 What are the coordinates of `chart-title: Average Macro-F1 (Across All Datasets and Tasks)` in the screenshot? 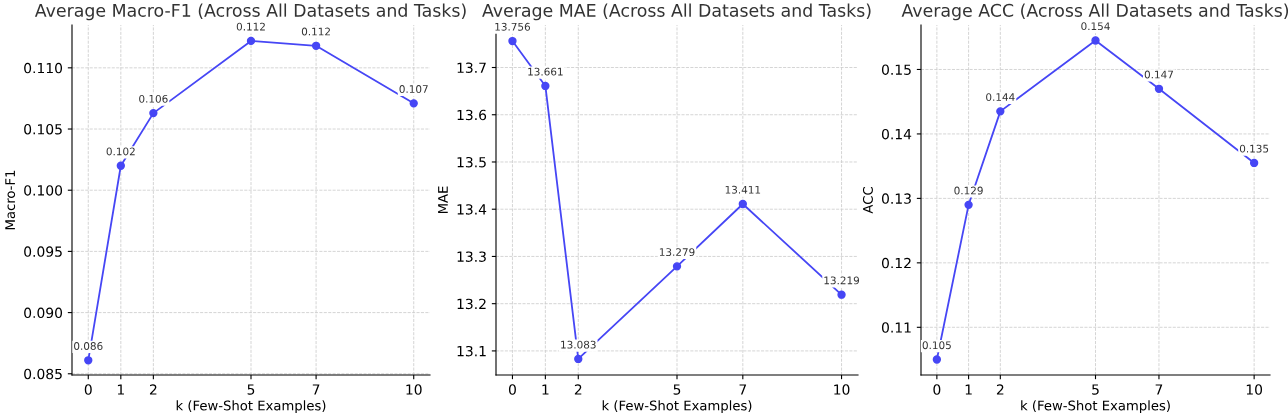 It's located at (250, 12).